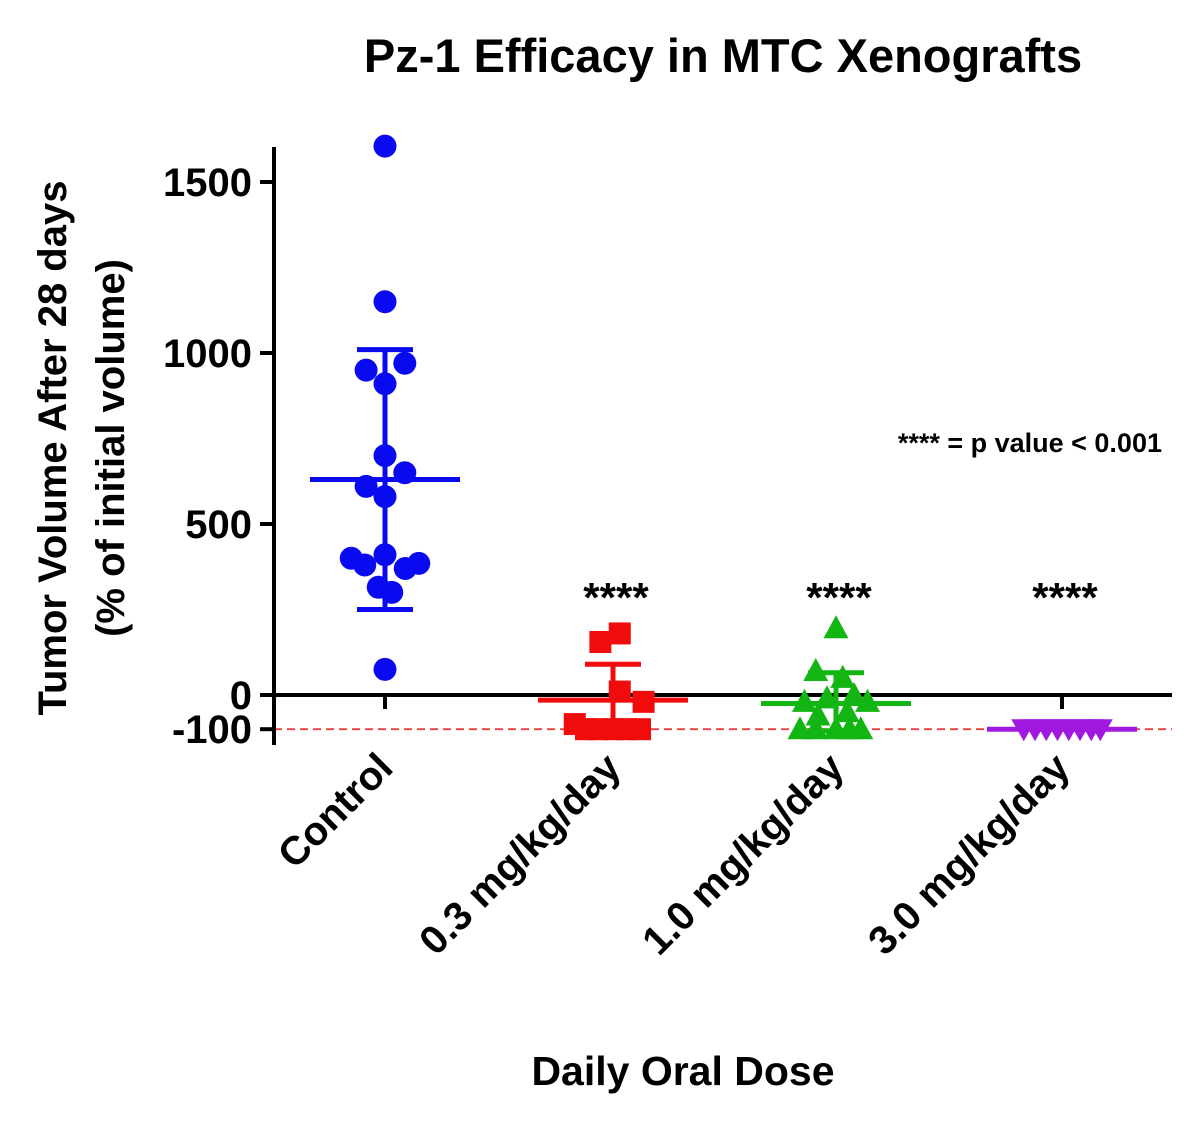 Image resolution: width=1196 pixels, height=1121 pixels. Describe the element at coordinates (743, 854) in the screenshot. I see `x-tick-label: 1.0 mg/kg/day` at that location.